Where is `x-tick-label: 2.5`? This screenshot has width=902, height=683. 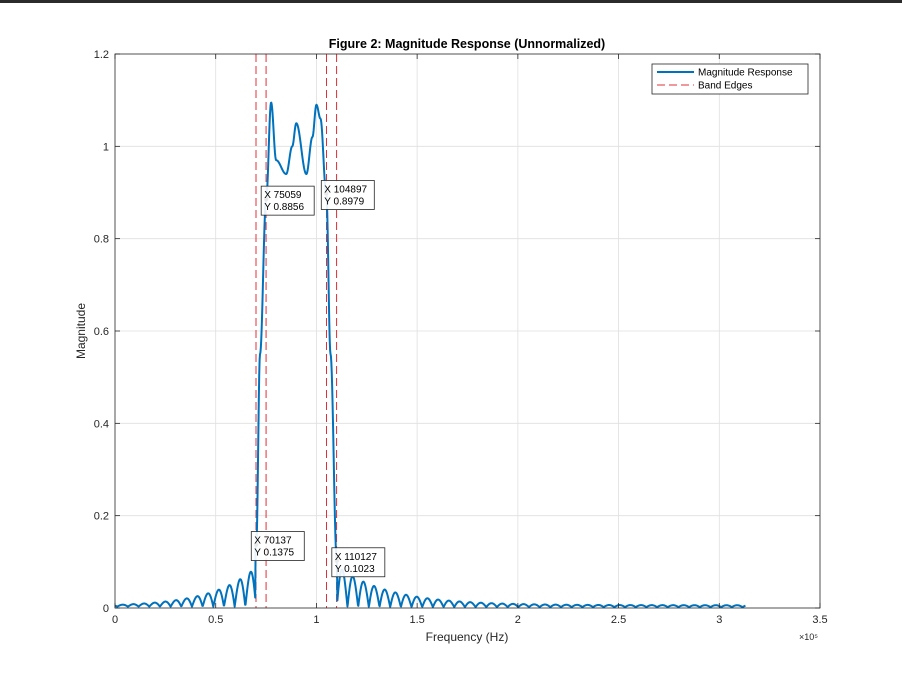
x-tick-label: 2.5 is located at coordinates (618, 620).